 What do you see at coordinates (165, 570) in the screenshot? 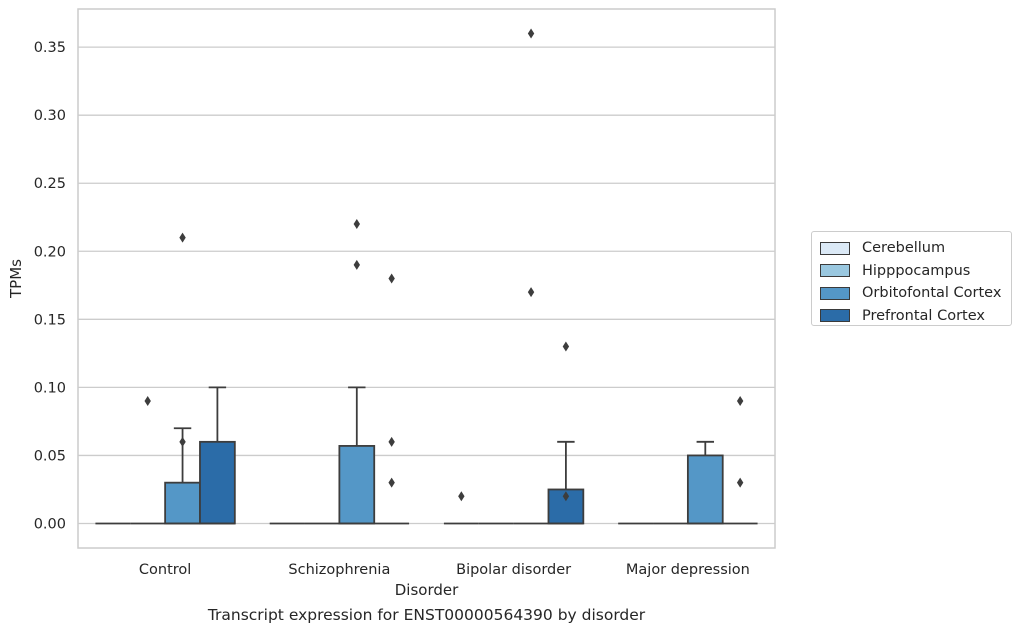
I see `x-tick-label: Control` at bounding box center [165, 570].